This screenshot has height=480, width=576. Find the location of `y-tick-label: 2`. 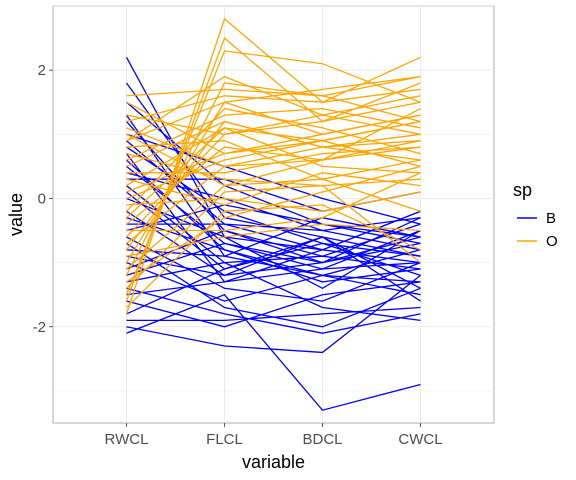

y-tick-label: 2 is located at coordinates (42, 70).